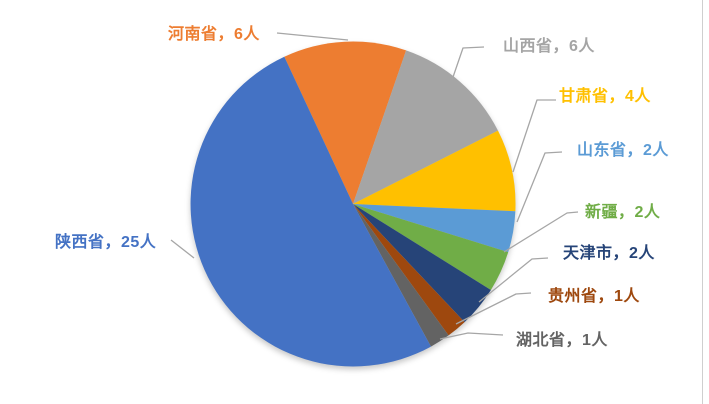 The height and width of the screenshot is (404, 709). Describe the element at coordinates (609, 253) in the screenshot. I see `data-label-tianjin: 天津市，2人` at that location.